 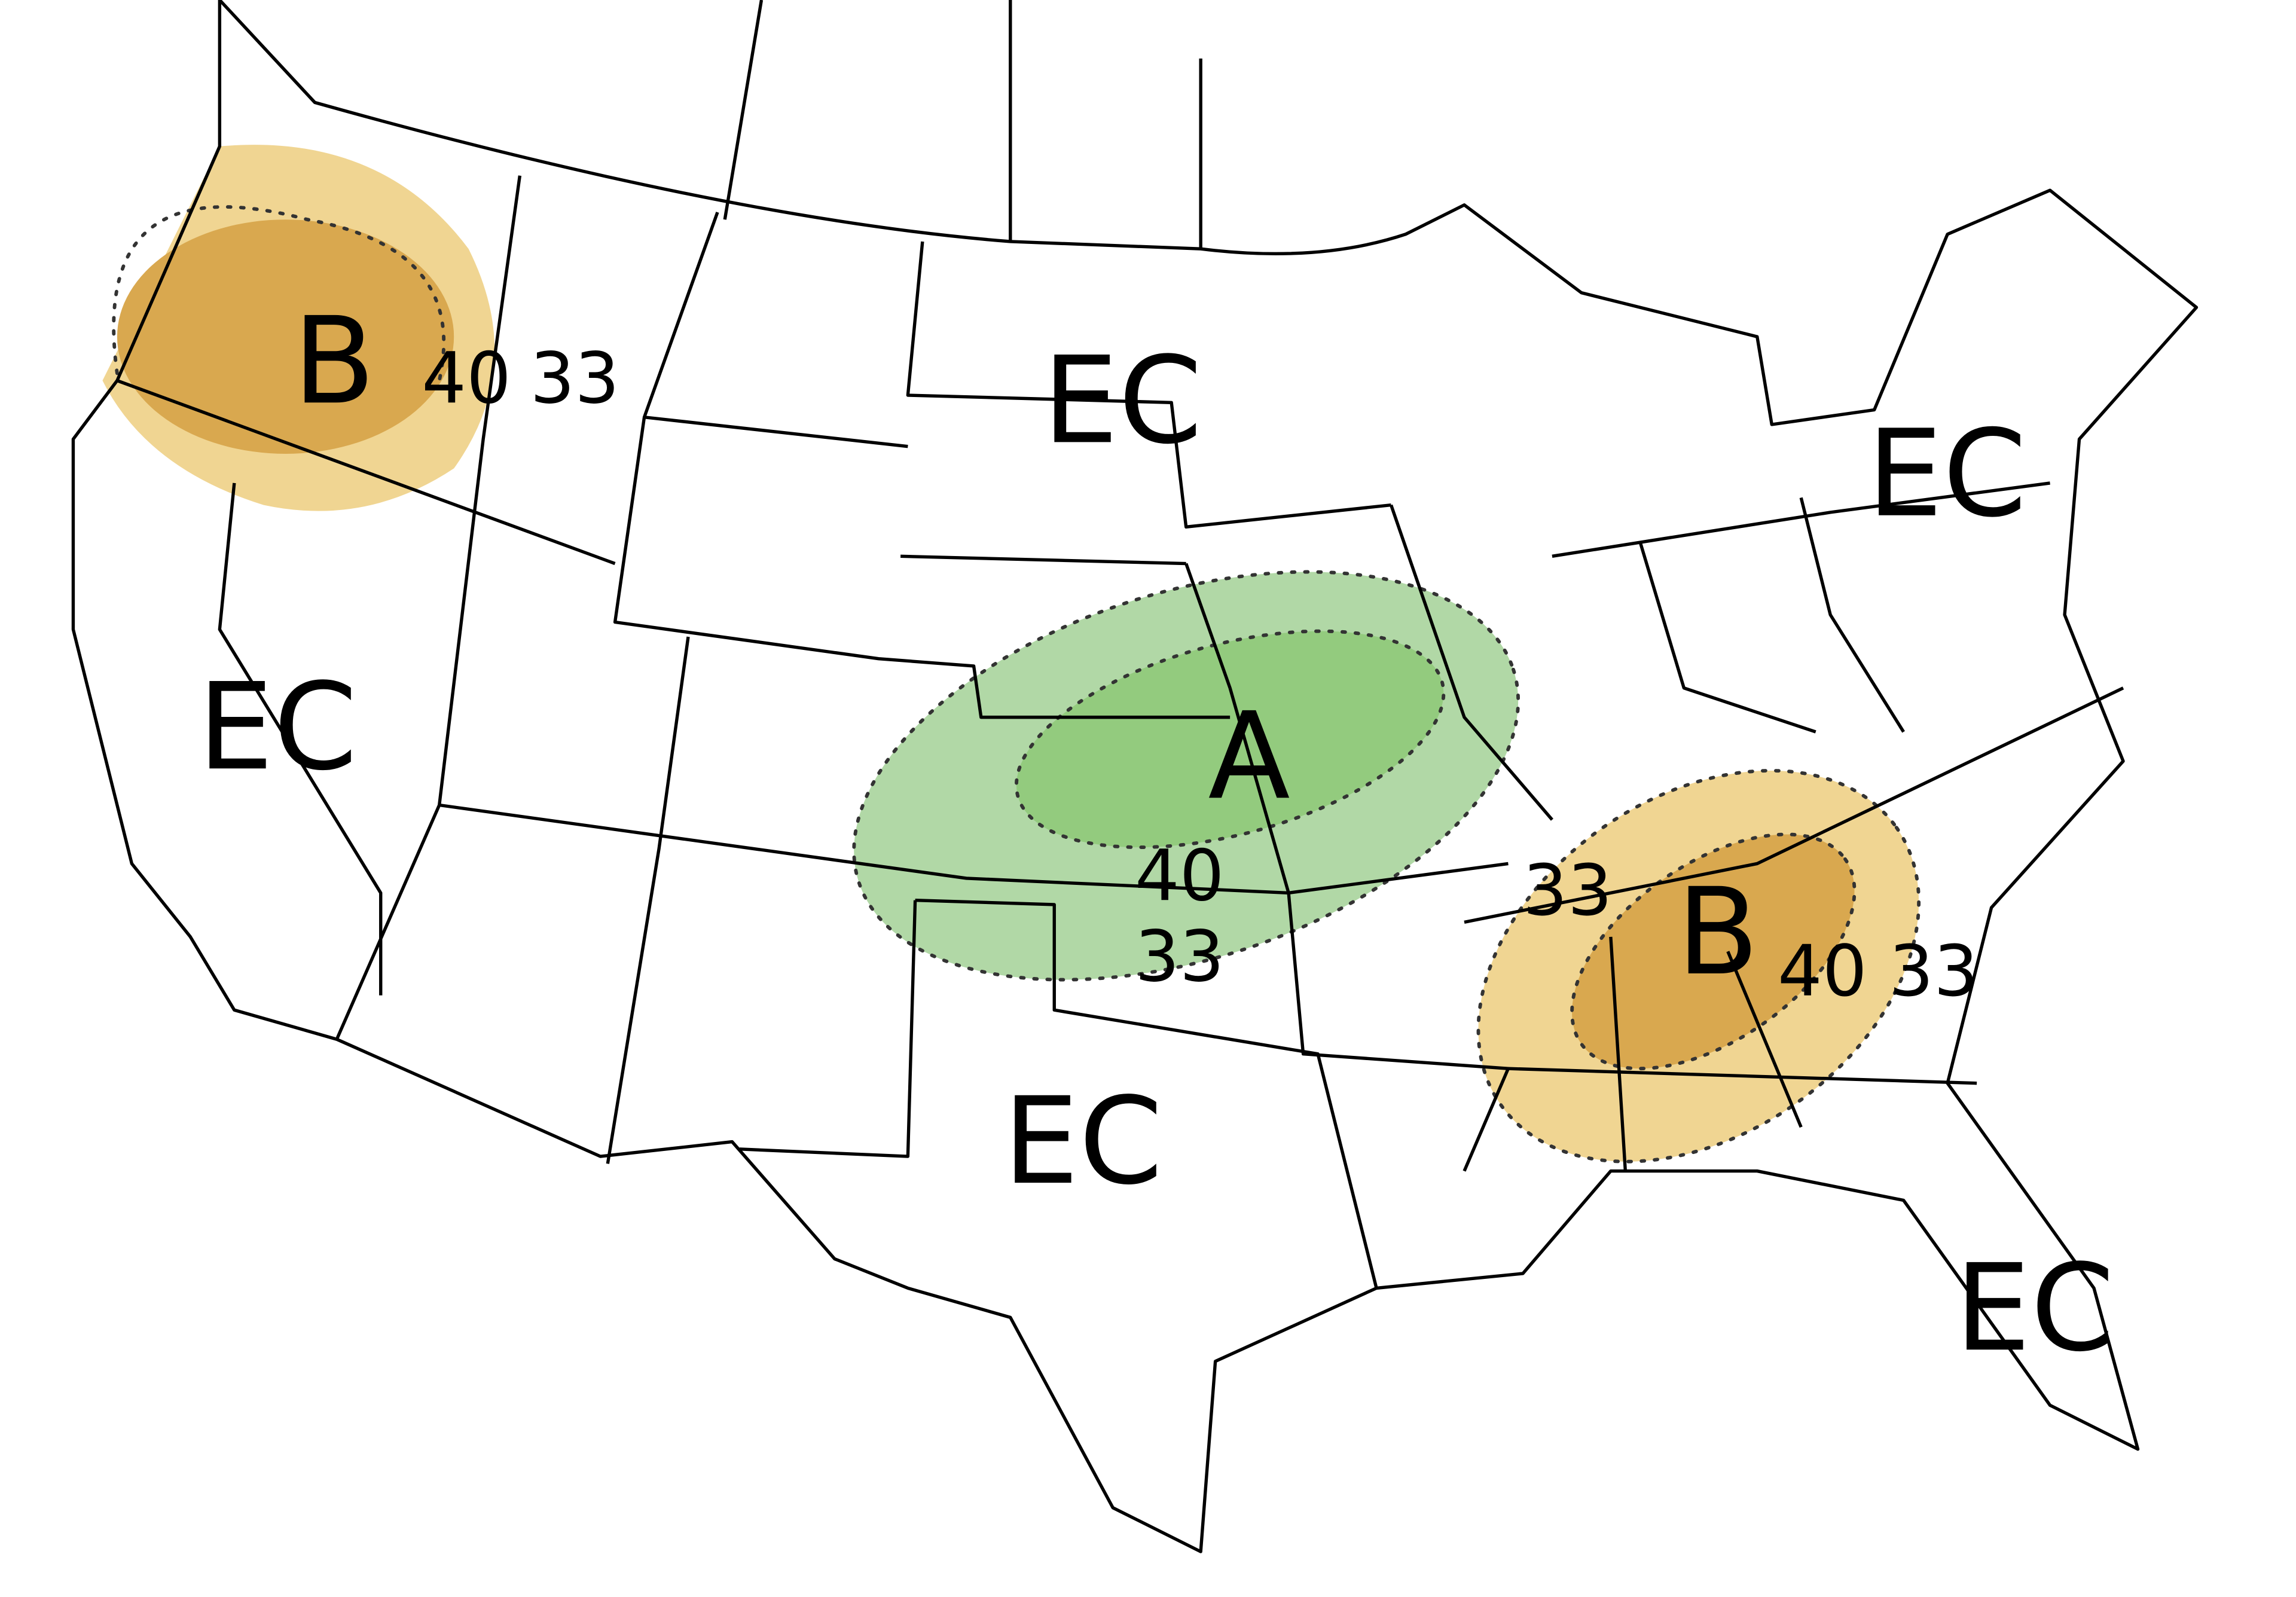 I want to click on above-40-shade, so click(x=1230, y=740).